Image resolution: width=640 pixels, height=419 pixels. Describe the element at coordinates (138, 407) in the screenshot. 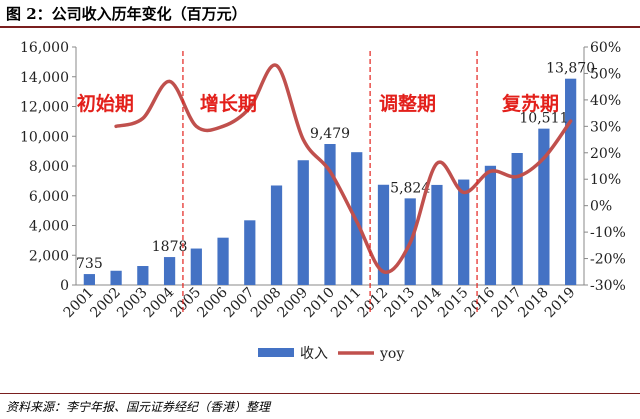

I see `source-note: 资料来源：李宁年报、国元证券经纪（香港）整理` at that location.